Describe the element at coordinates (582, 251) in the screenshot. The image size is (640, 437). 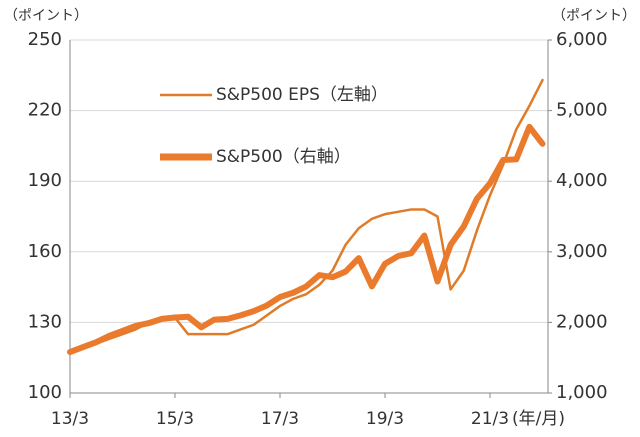
I see `y2-tick-label: 3,000` at that location.